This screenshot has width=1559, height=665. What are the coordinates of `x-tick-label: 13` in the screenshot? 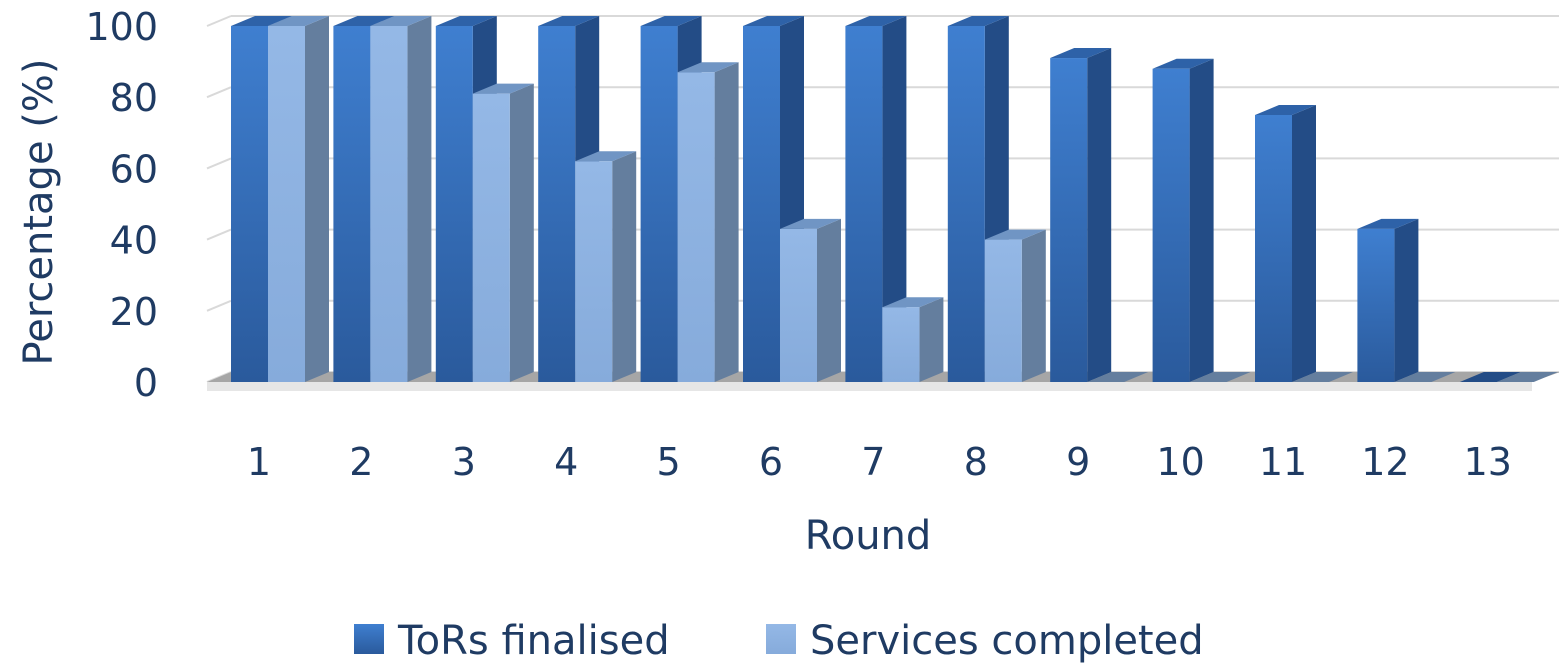 It's located at (1488, 462).